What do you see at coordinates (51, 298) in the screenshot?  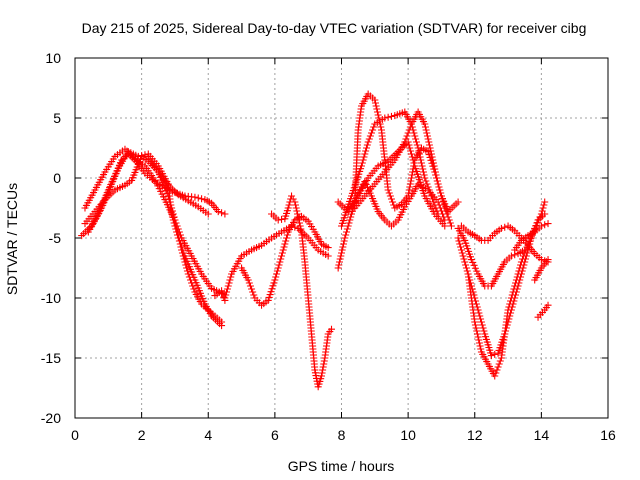 I see `y-tick-label: -10` at bounding box center [51, 298].